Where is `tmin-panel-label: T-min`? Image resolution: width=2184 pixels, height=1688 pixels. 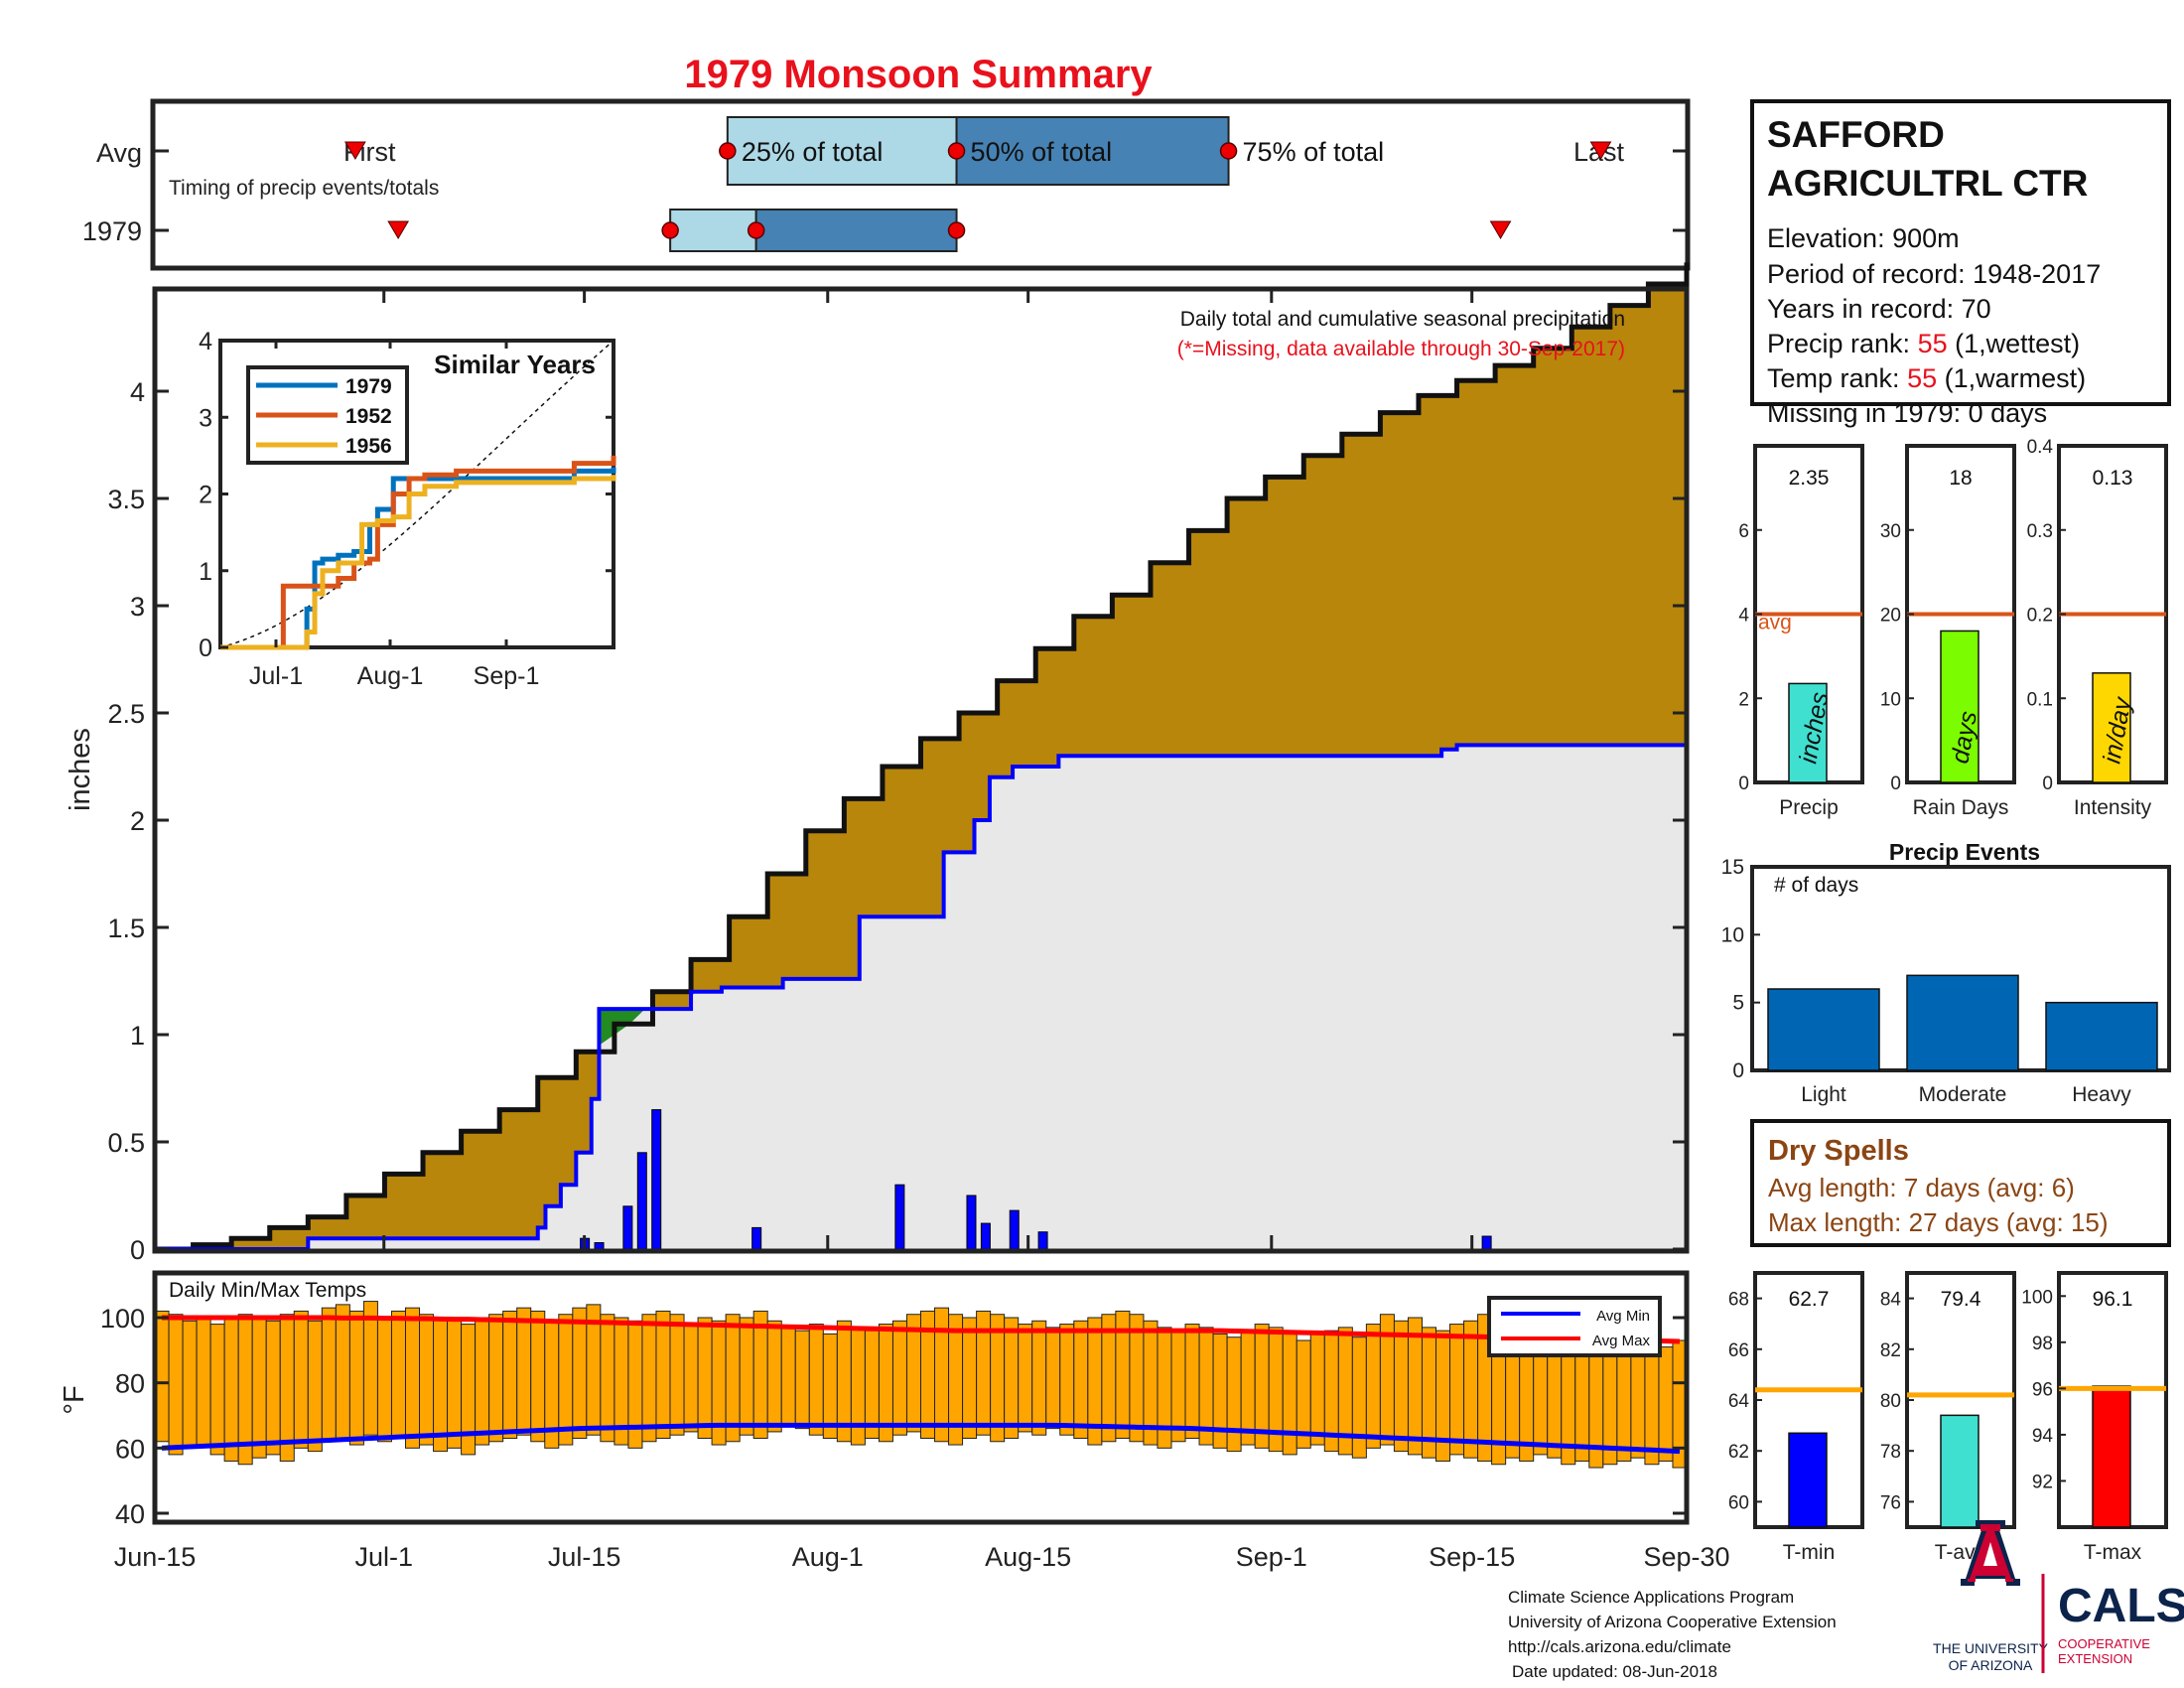
tmin-panel-label: T-min is located at coordinates (1809, 1552).